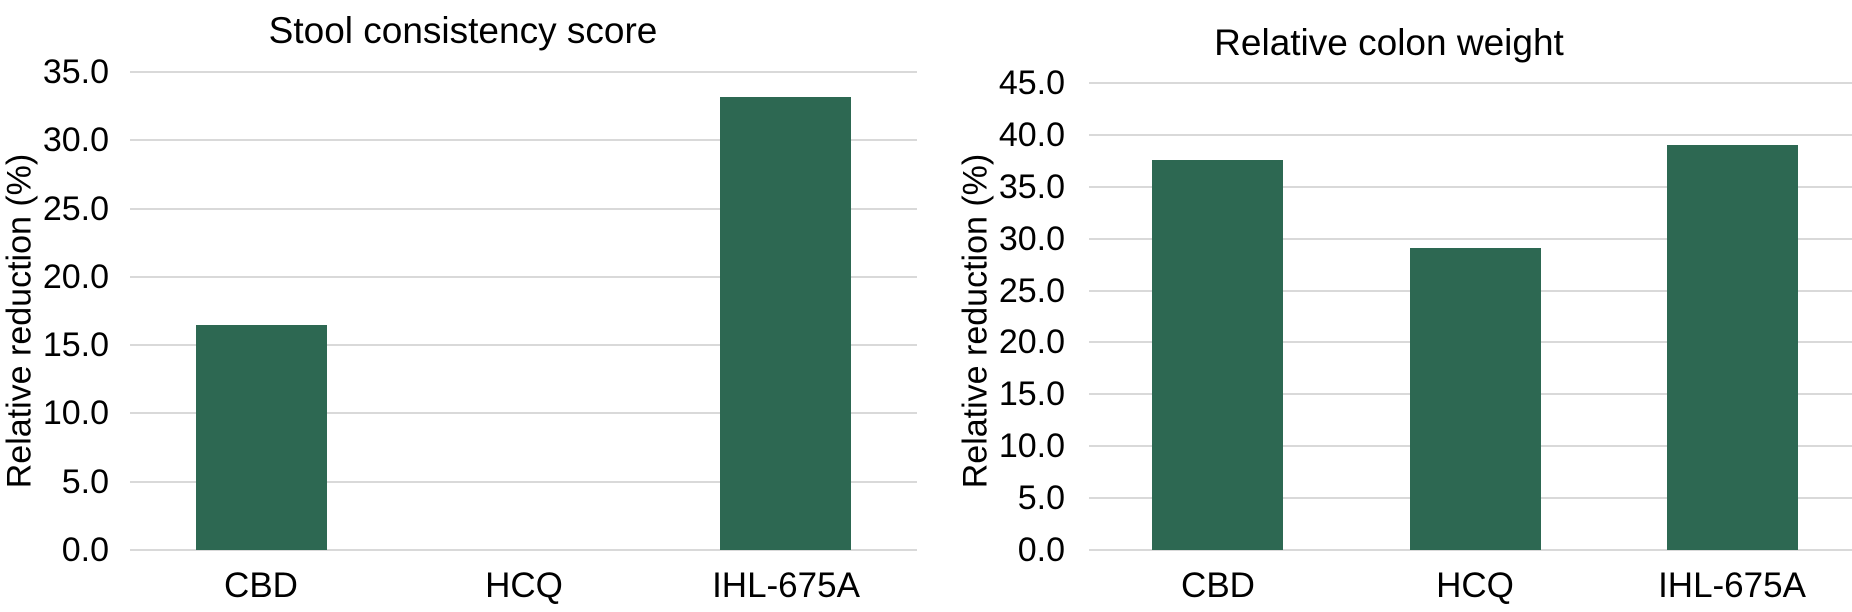 This screenshot has width=1852, height=612. Describe the element at coordinates (1031, 83) in the screenshot. I see `y-tick-label: 45.0` at that location.